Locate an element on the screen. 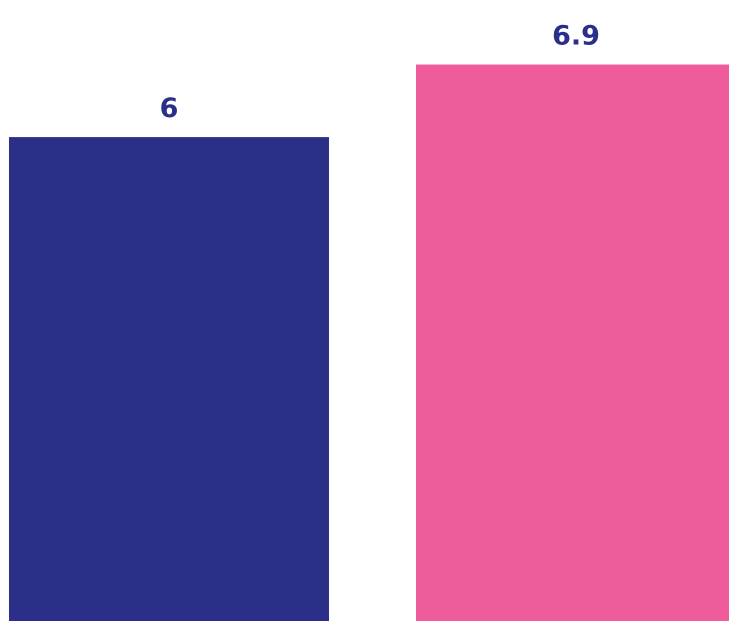 This screenshot has height=621, width=729. bar-2-value-label: 6.9 is located at coordinates (576, 36).